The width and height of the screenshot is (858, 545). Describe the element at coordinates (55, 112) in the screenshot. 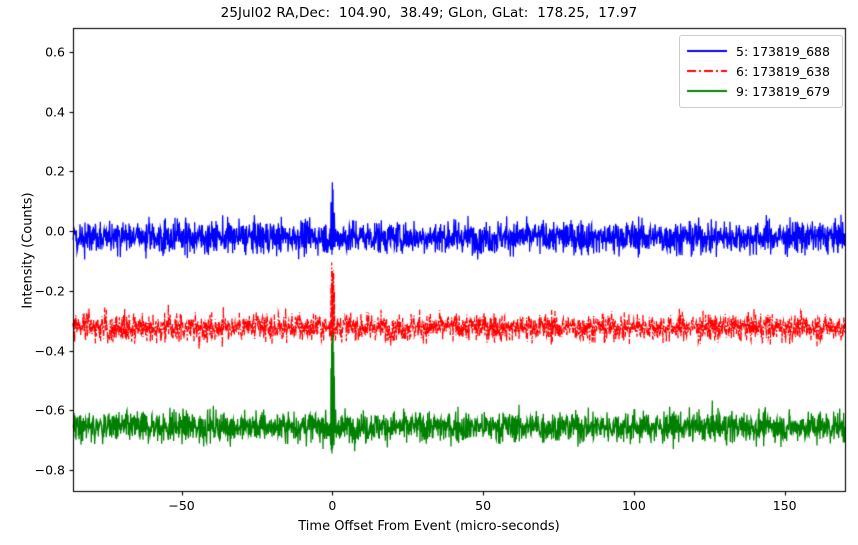

I see `y-tick-label: 0.4` at that location.